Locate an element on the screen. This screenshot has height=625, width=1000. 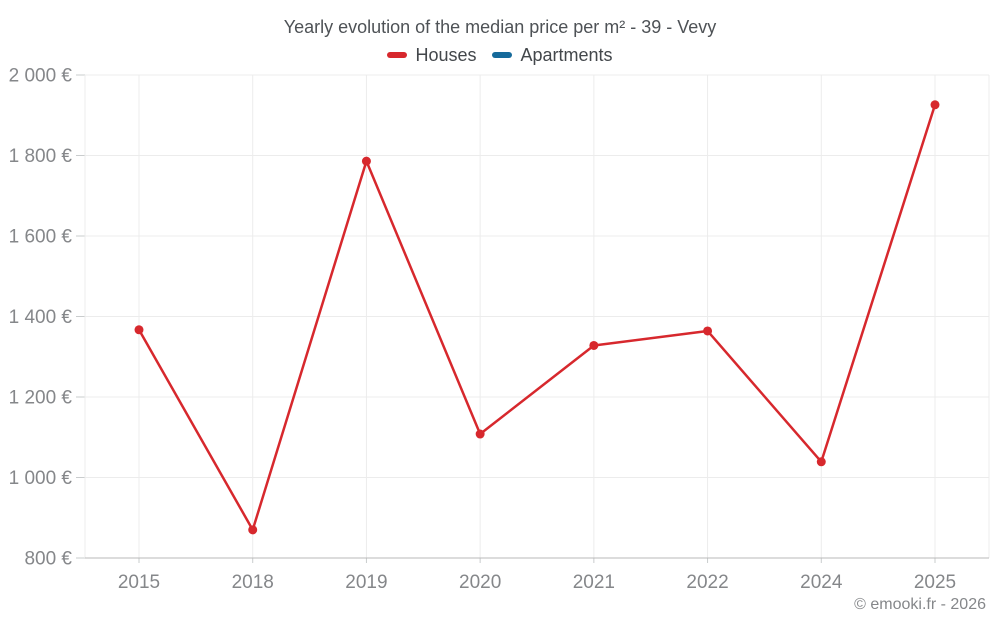
x-axis-label-2024: 2024 is located at coordinates (821, 582).